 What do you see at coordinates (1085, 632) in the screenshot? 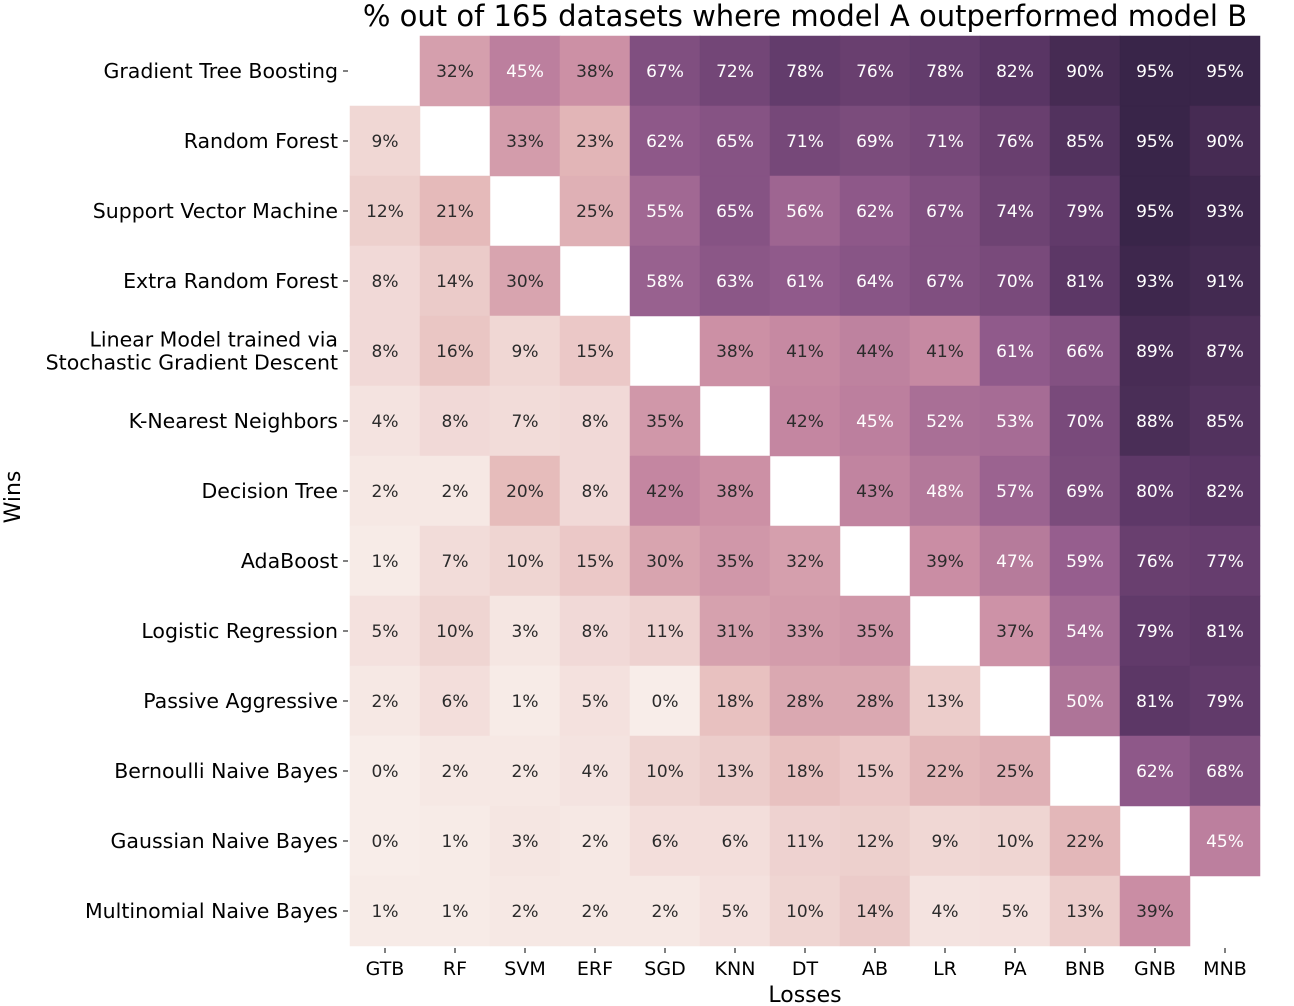
I see `cell-value-label: 54%` at bounding box center [1085, 632].